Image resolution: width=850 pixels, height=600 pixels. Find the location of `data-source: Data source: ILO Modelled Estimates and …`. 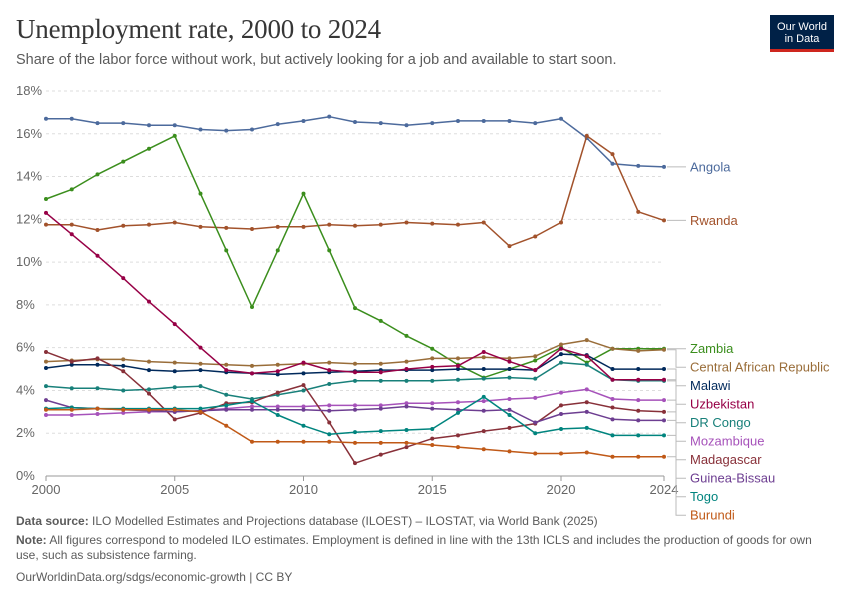

data-source: Data source: ILO Modelled Estimates and … is located at coordinates (307, 521).